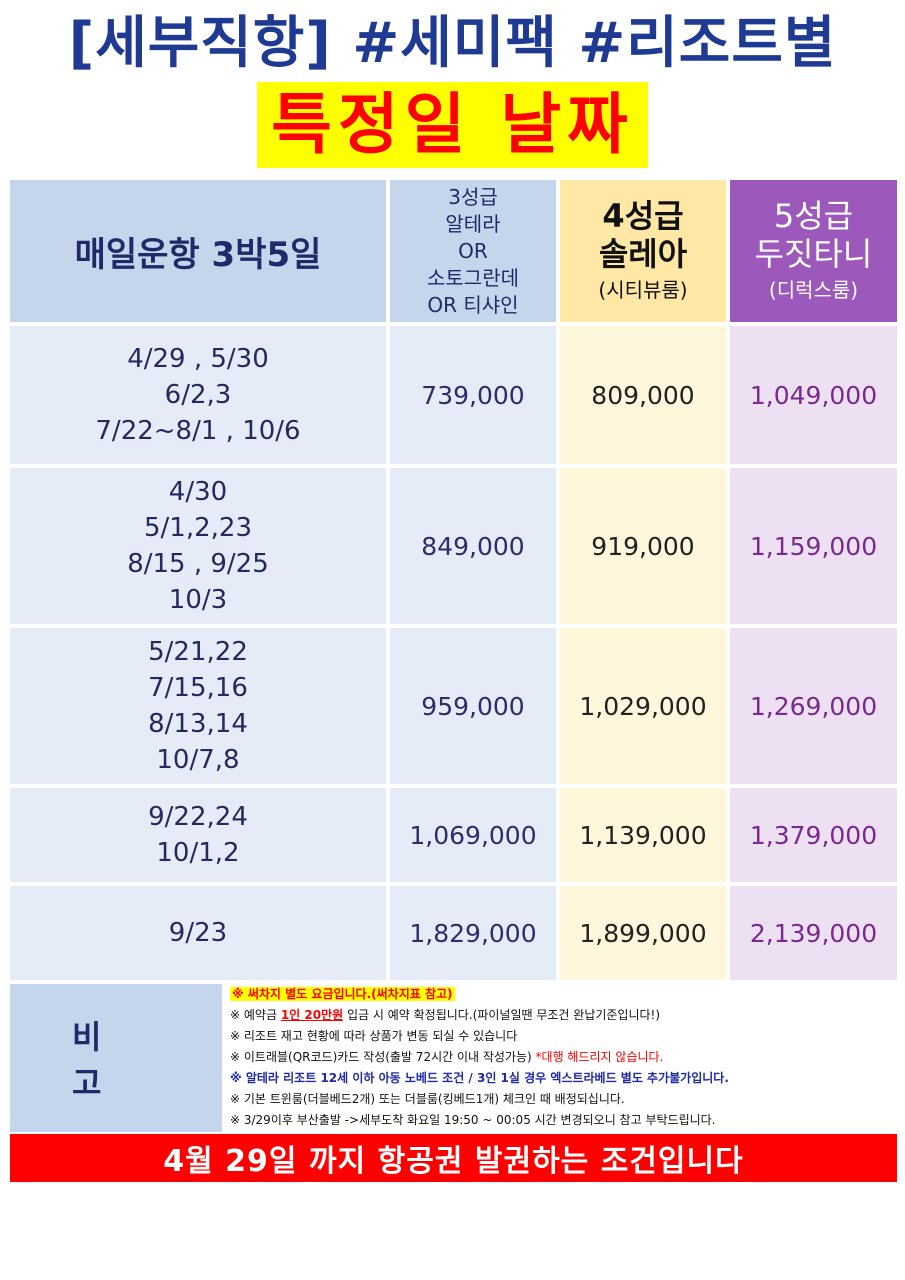 The image size is (905, 1280). I want to click on row-dates: 4/29 , 5/30 6/2,3 7/22~8/1 , 10/6, so click(198, 395).